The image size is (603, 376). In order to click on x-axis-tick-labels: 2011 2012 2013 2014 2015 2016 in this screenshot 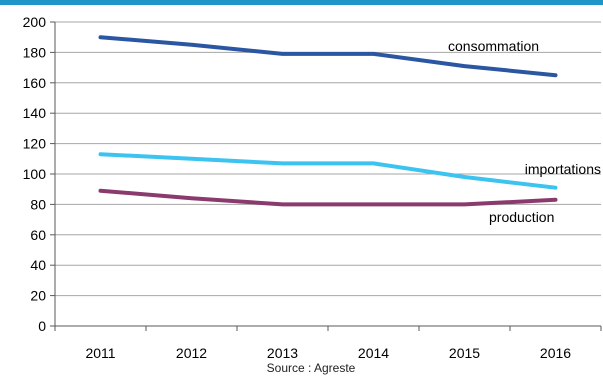, I will do `click(328, 353)`.